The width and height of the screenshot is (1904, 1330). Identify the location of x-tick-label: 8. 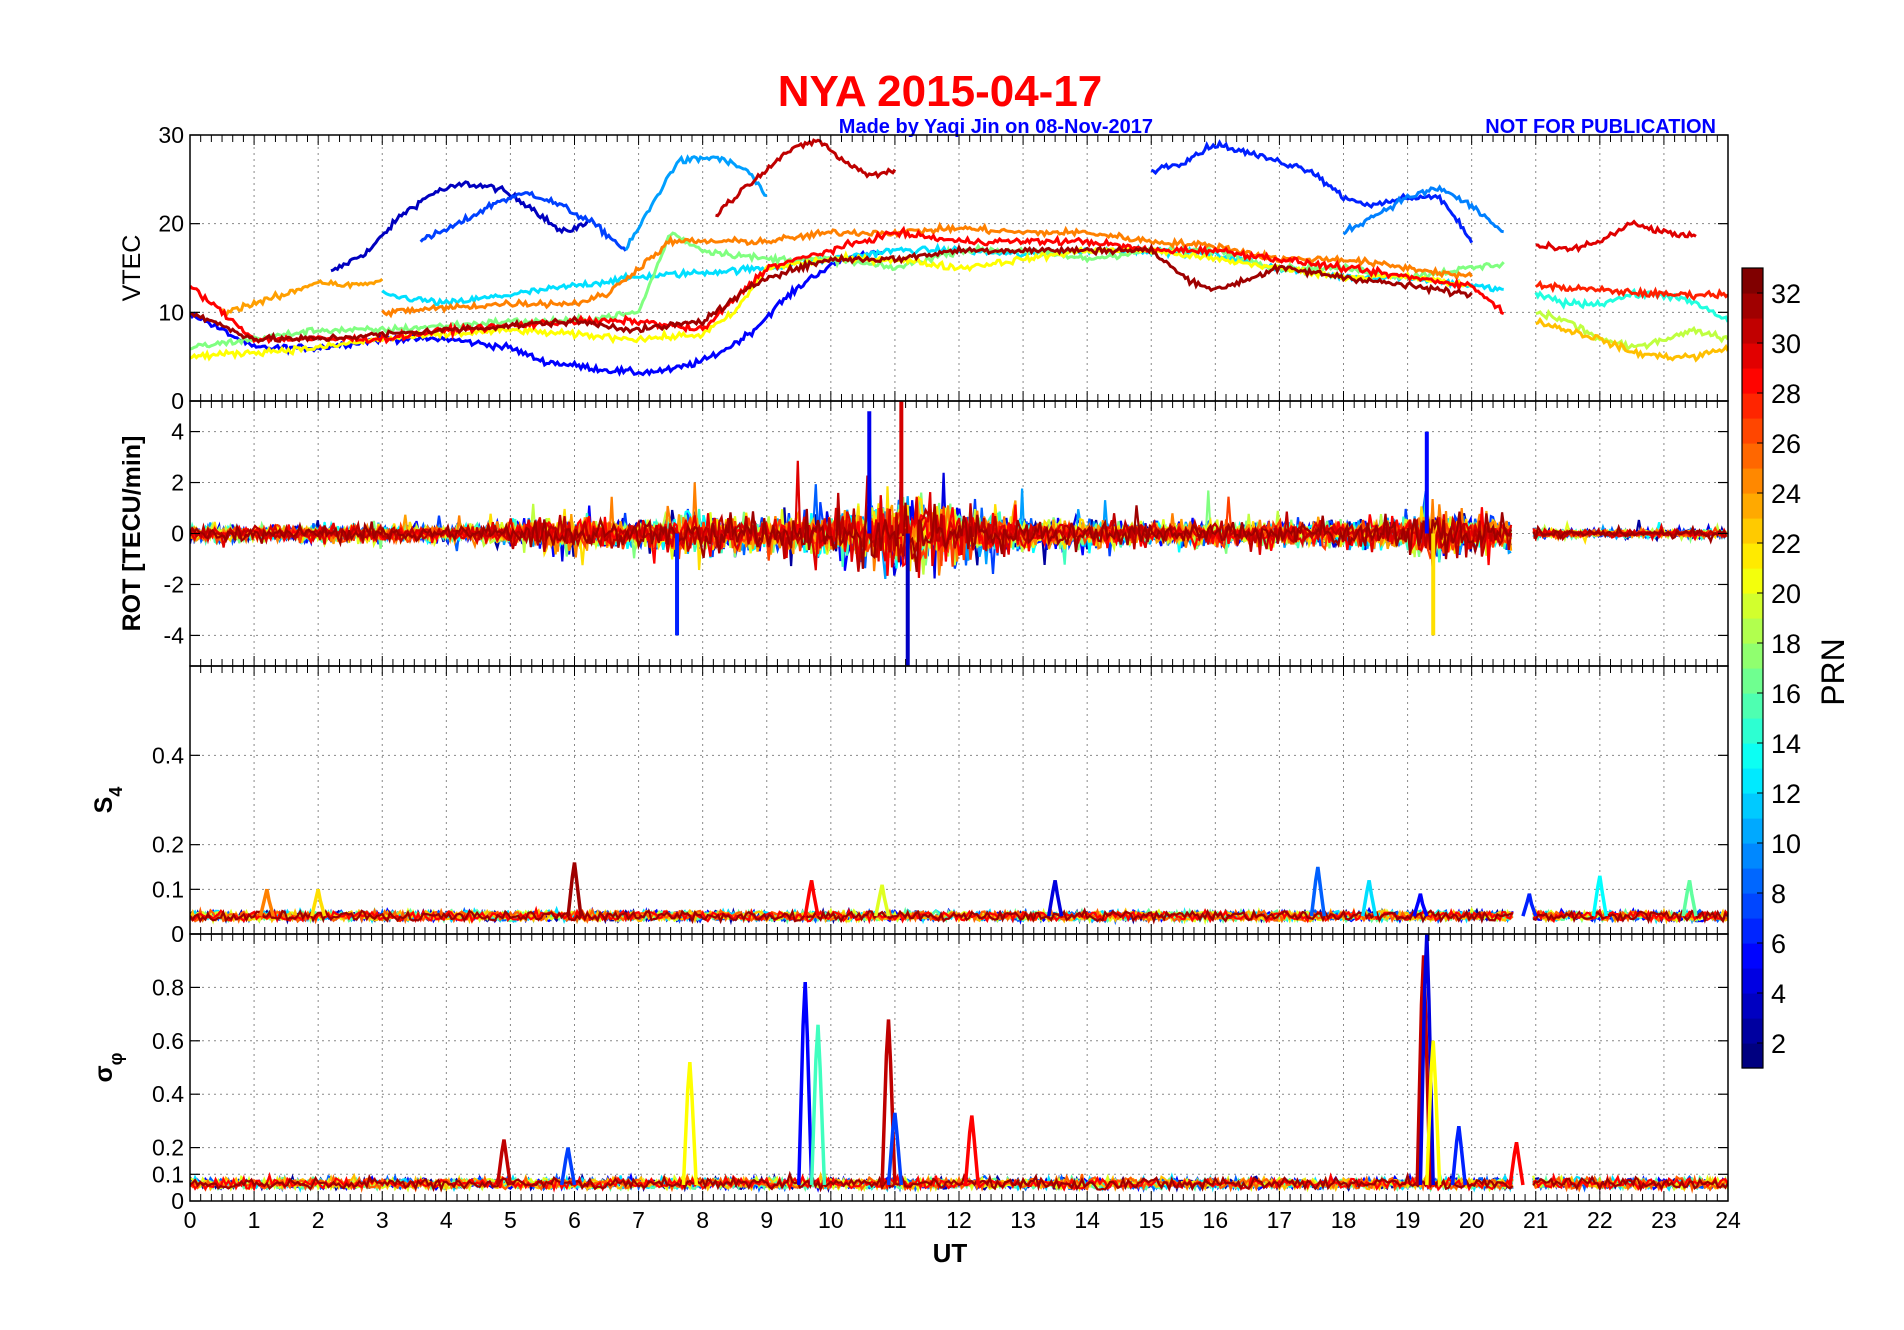
(702, 1220).